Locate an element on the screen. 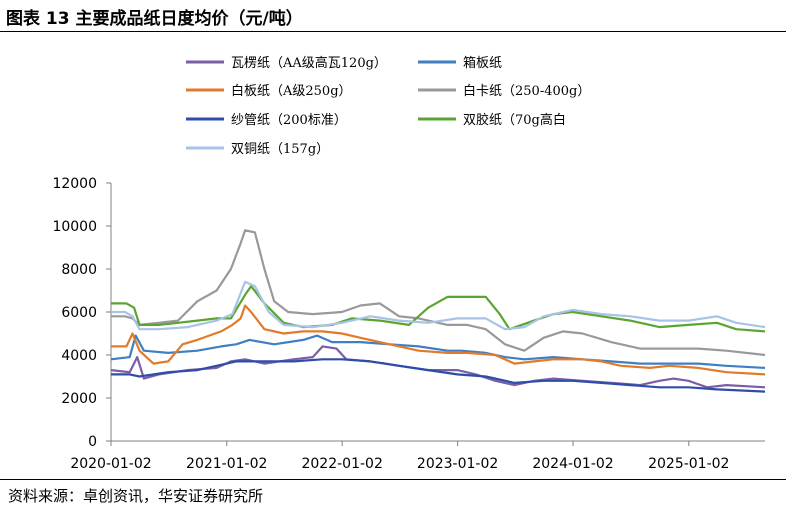  y-tick-label: 4000 is located at coordinates (79, 356).